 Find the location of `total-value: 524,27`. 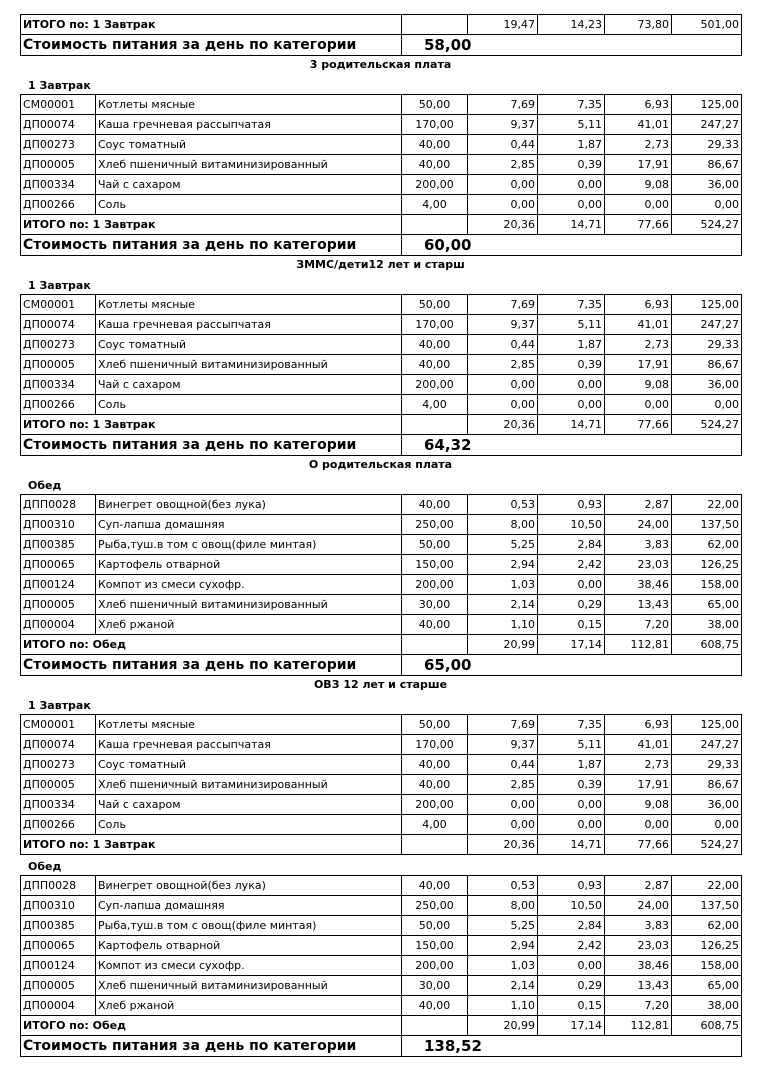

total-value: 524,27 is located at coordinates (706, 424).